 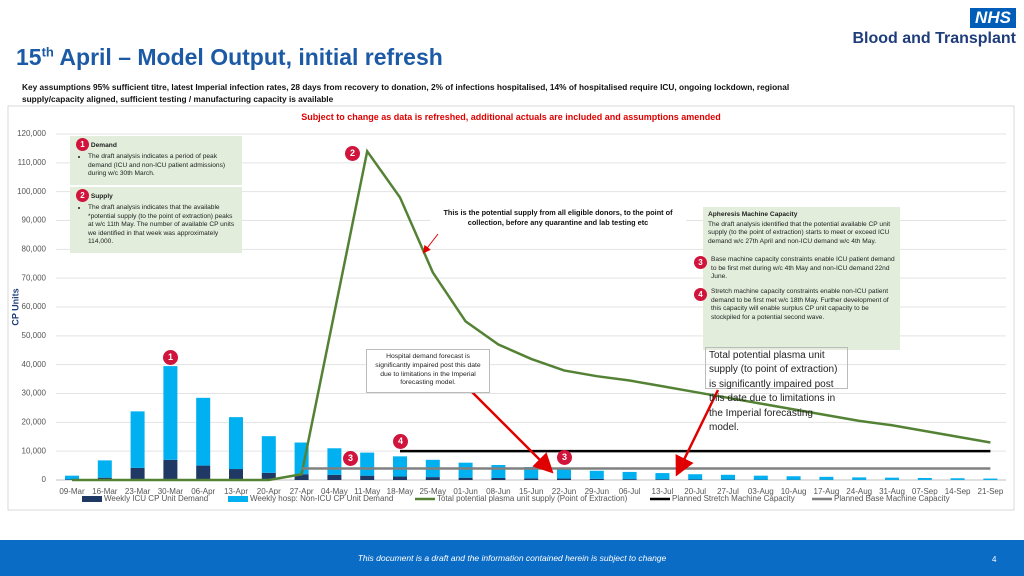 What do you see at coordinates (302, 491) in the screenshot?
I see `x-tick-label: 27-Apr` at bounding box center [302, 491].